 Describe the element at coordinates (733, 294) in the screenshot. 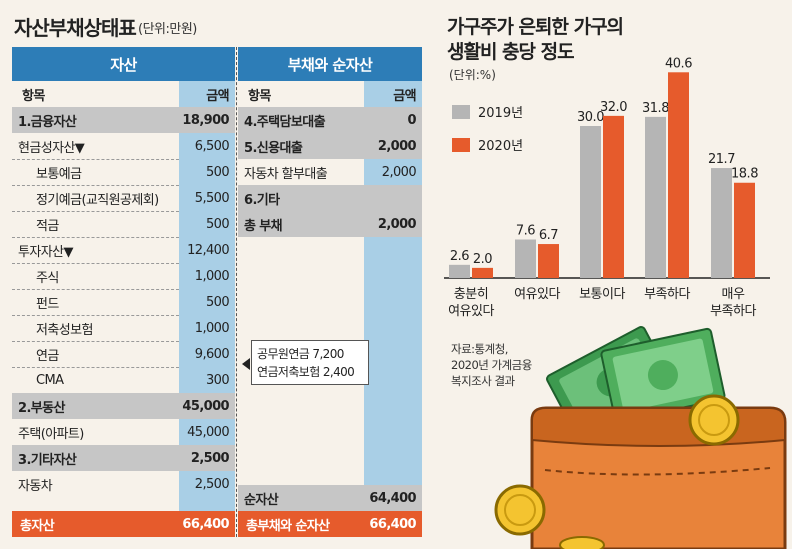

I see `category-tick-label: 매우` at that location.